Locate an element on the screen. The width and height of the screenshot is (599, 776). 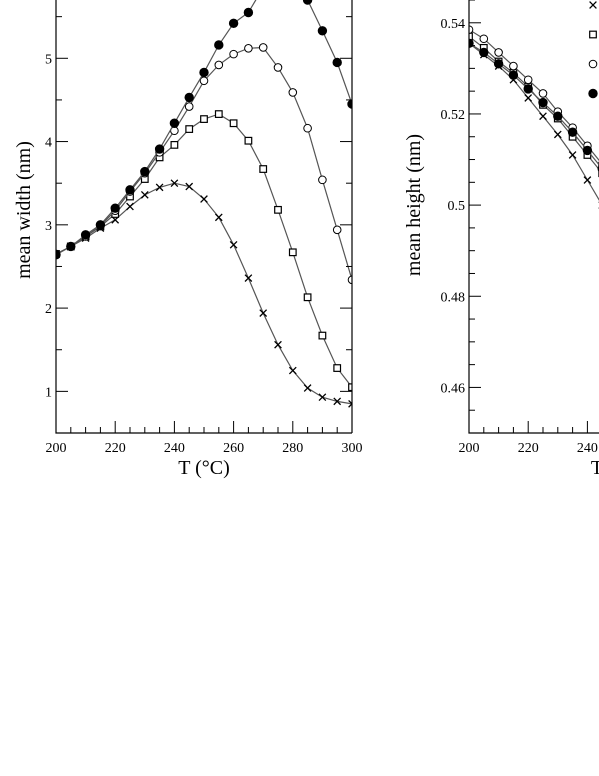
plot-area is located at coordinates (534, 117).